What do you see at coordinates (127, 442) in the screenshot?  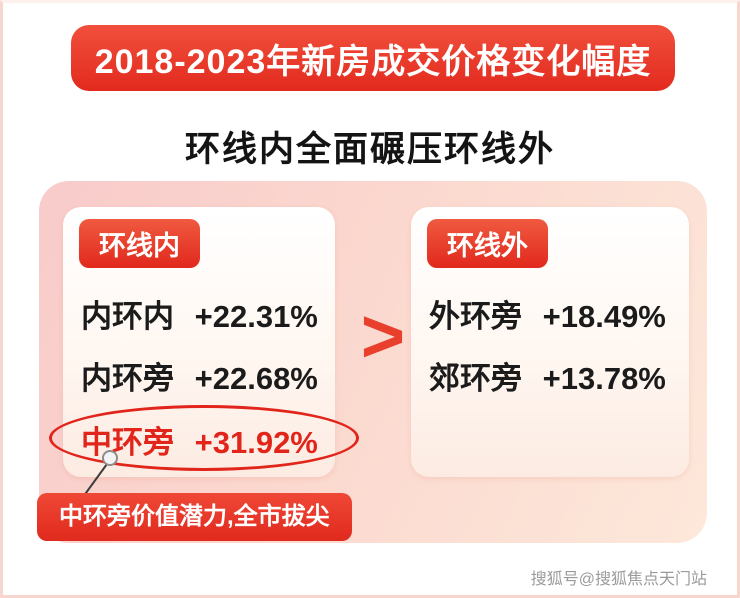 I see `row-label: 中环旁` at bounding box center [127, 442].